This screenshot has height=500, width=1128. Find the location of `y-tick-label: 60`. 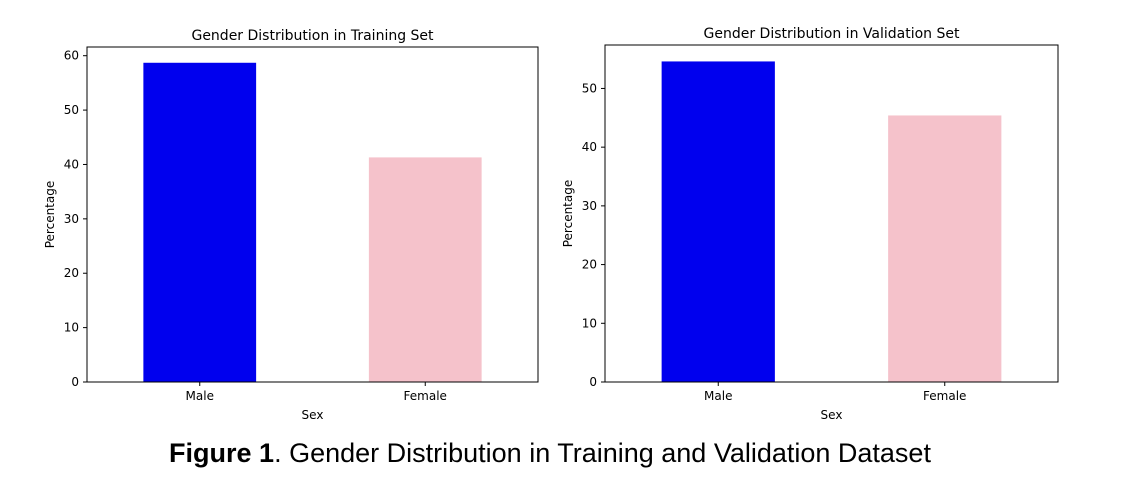

y-tick-label: 60 is located at coordinates (71, 56).